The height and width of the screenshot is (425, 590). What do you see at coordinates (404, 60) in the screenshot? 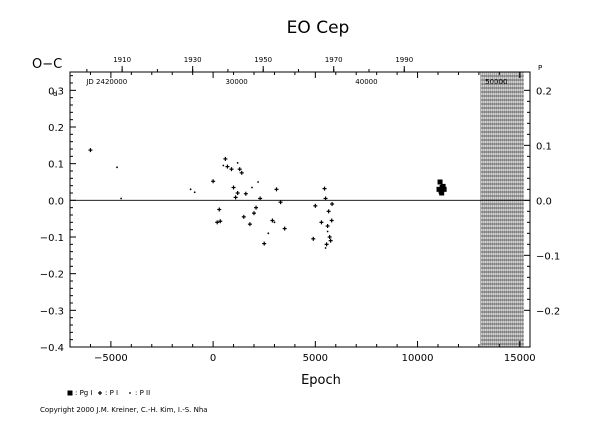
I see `year-tick-label: 1990` at bounding box center [404, 60].